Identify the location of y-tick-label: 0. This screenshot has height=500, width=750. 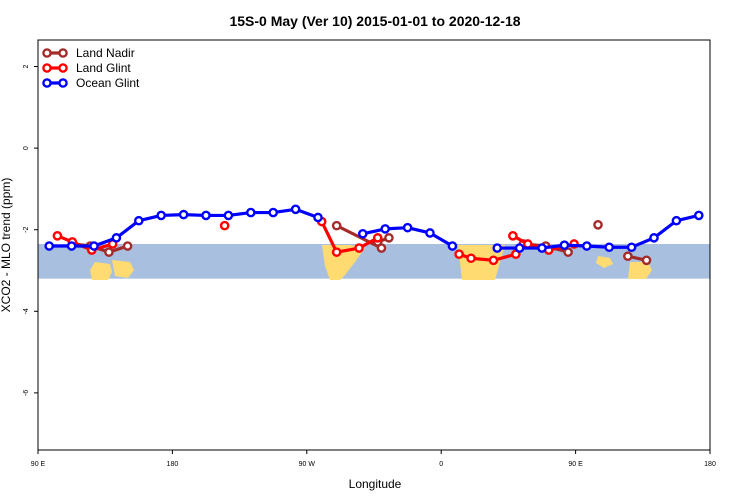
(26, 148).